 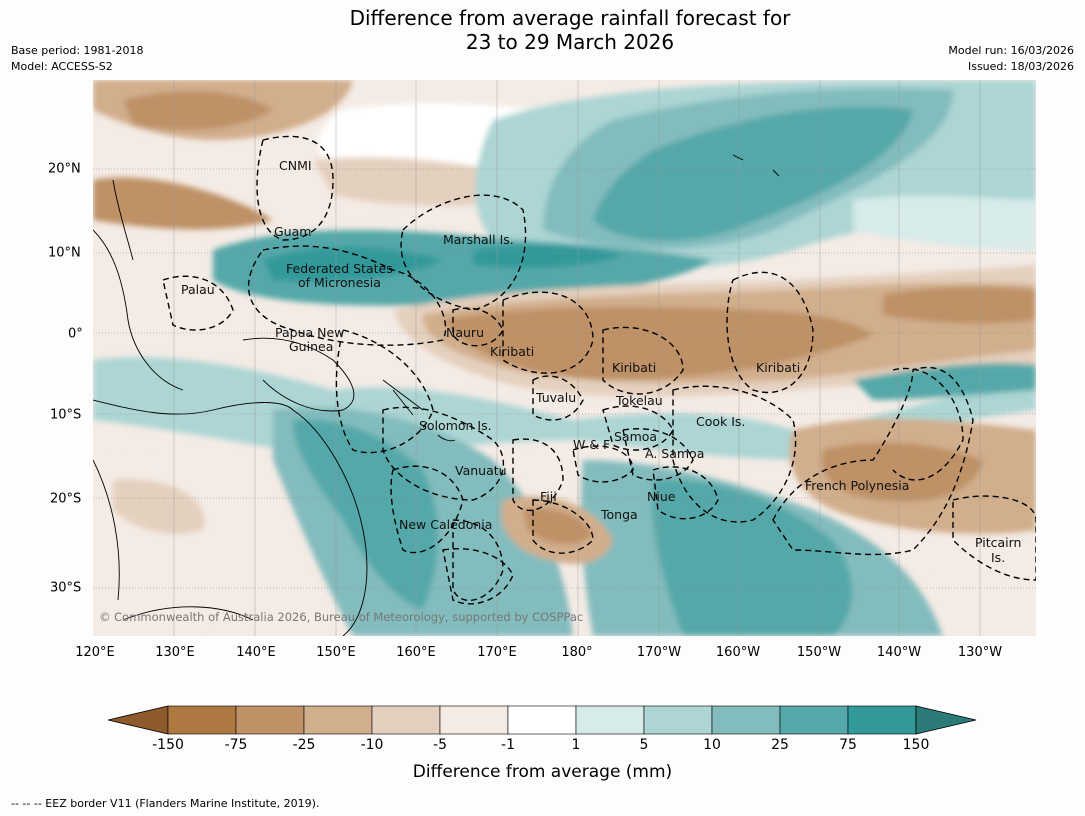 What do you see at coordinates (916, 745) in the screenshot?
I see `colorbar-tick-label: 150` at bounding box center [916, 745].